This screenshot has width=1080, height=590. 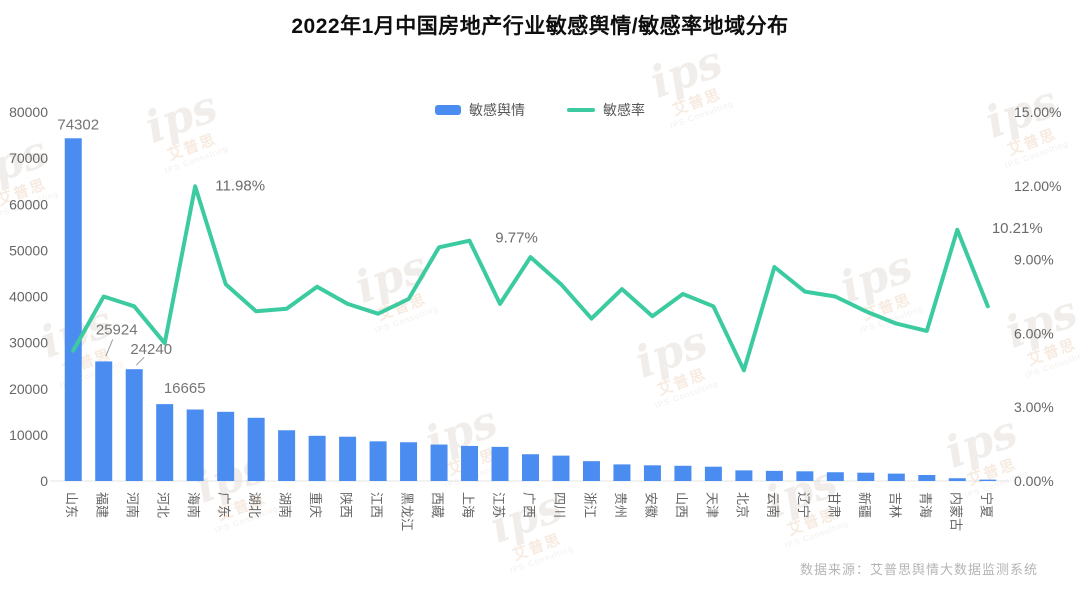 What do you see at coordinates (315, 505) in the screenshot?
I see `category-label: 重庆` at bounding box center [315, 505].